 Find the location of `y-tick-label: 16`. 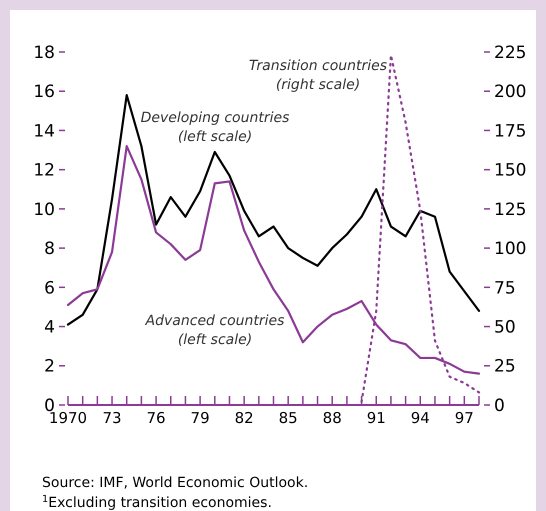

y-tick-label: 16 is located at coordinates (44, 92).